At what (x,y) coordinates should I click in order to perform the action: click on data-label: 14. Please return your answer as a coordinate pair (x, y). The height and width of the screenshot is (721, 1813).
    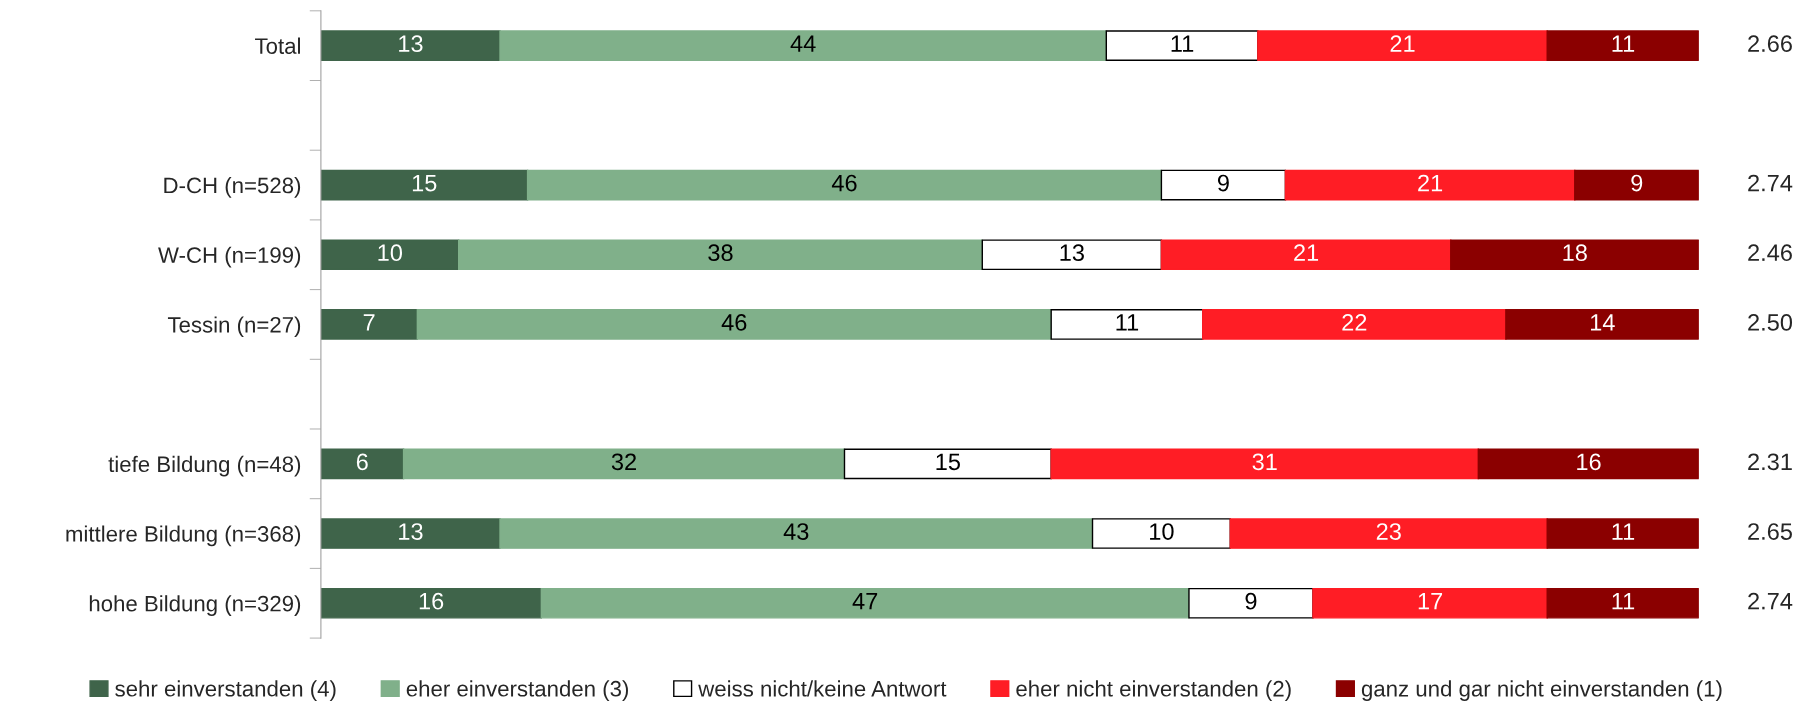
    Looking at the image, I should click on (1603, 322).